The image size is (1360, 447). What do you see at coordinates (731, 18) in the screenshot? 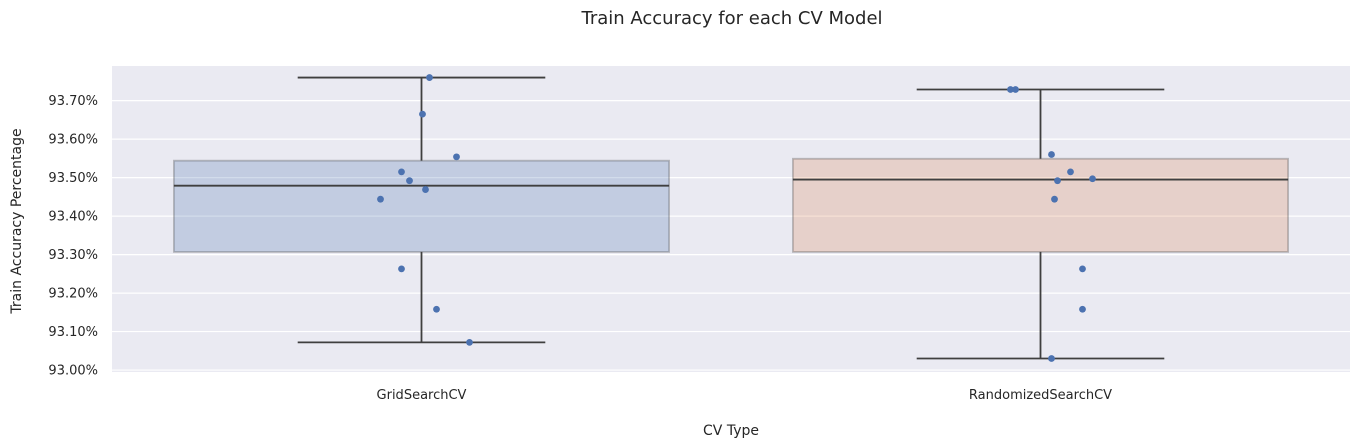
I see `chart-title: Train Accuracy for each CV Model` at bounding box center [731, 18].